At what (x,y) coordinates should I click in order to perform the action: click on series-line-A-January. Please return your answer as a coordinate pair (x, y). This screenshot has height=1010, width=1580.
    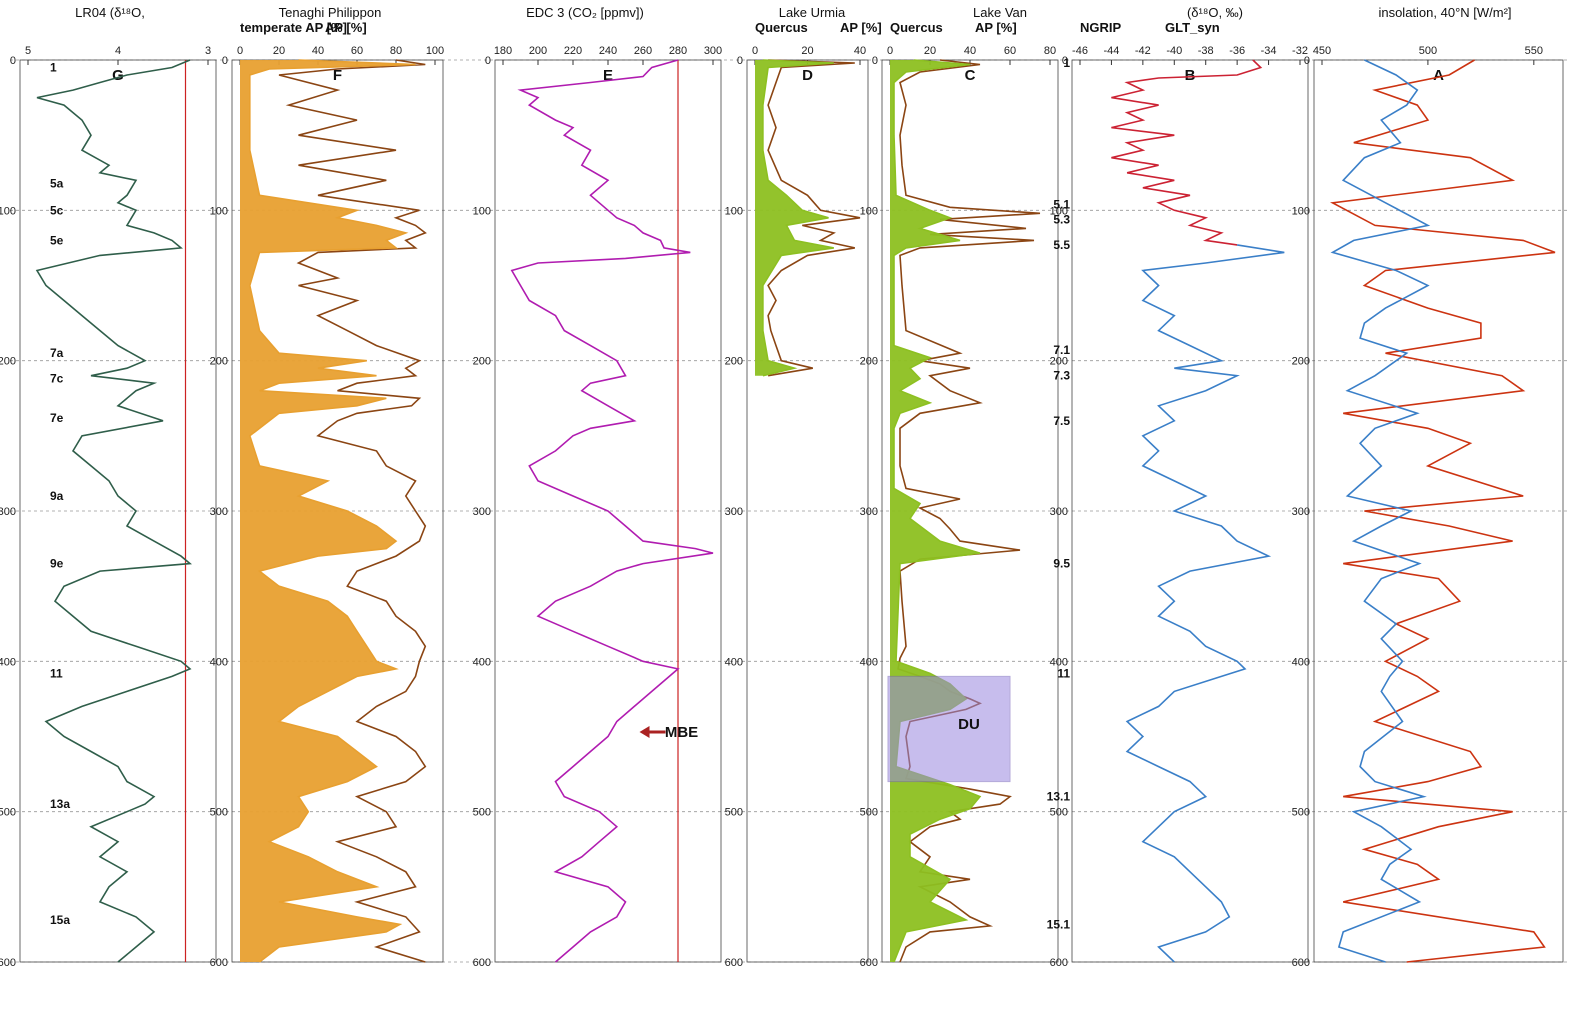
    Looking at the image, I should click on (1380, 511).